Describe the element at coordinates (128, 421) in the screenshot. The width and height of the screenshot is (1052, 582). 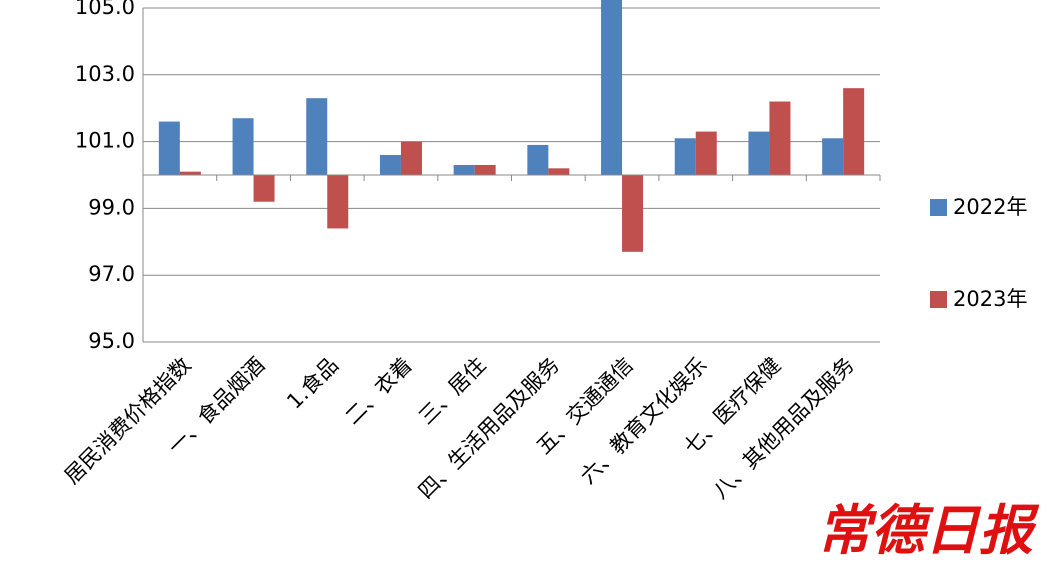
I see `x-tick-label: 居民消费价格指数` at that location.